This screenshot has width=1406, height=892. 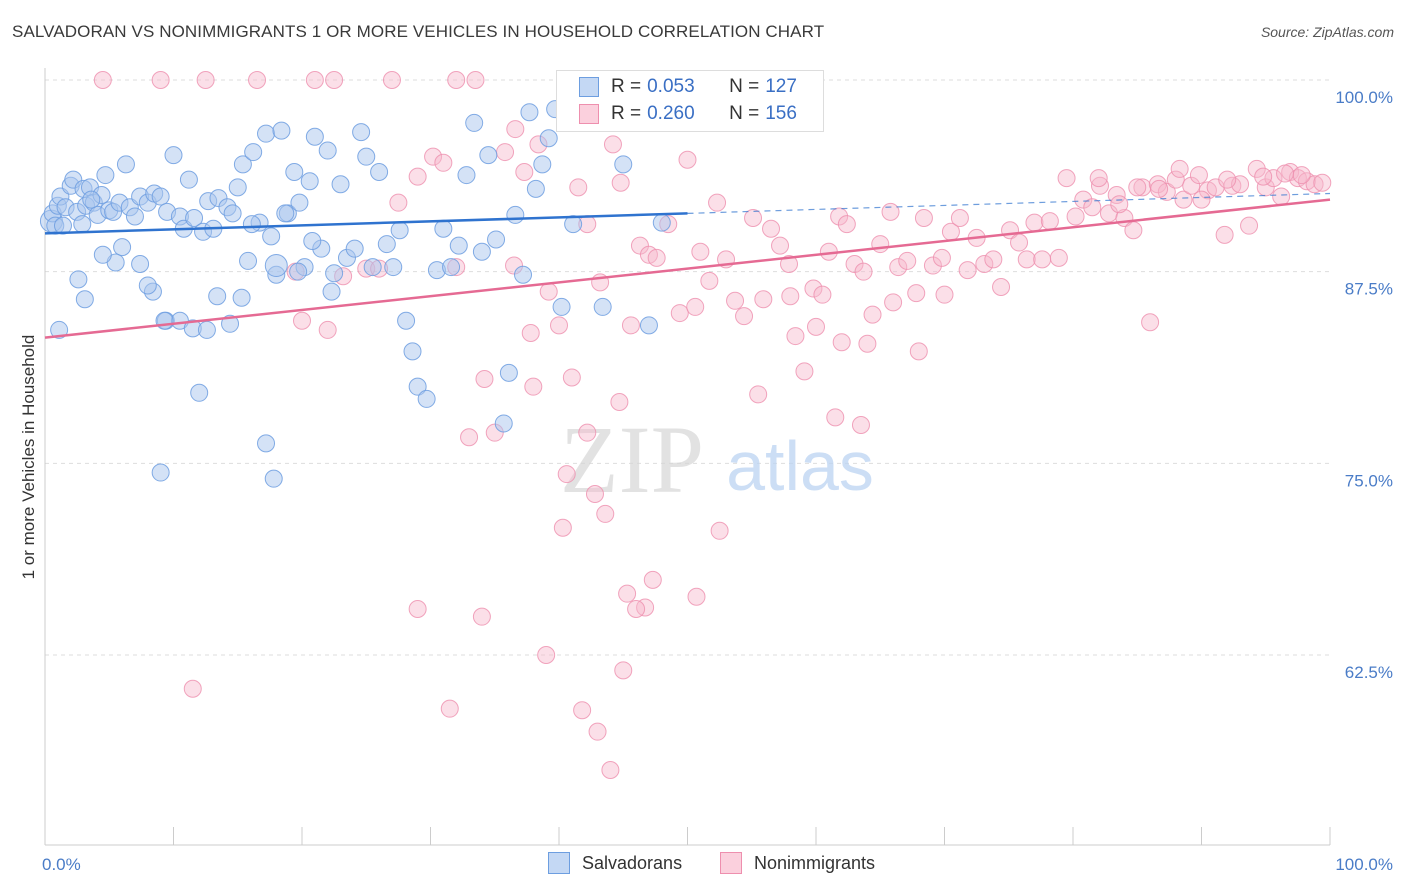 What do you see at coordinates (1364, 864) in the screenshot?
I see `x-tick-label: 100.0%` at bounding box center [1364, 864].